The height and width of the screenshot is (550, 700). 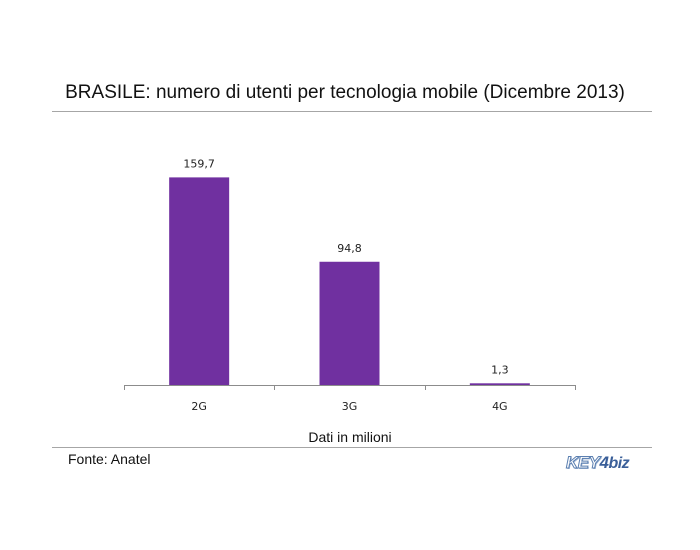 I want to click on source-note: Fonte: Anatel, so click(x=109, y=459).